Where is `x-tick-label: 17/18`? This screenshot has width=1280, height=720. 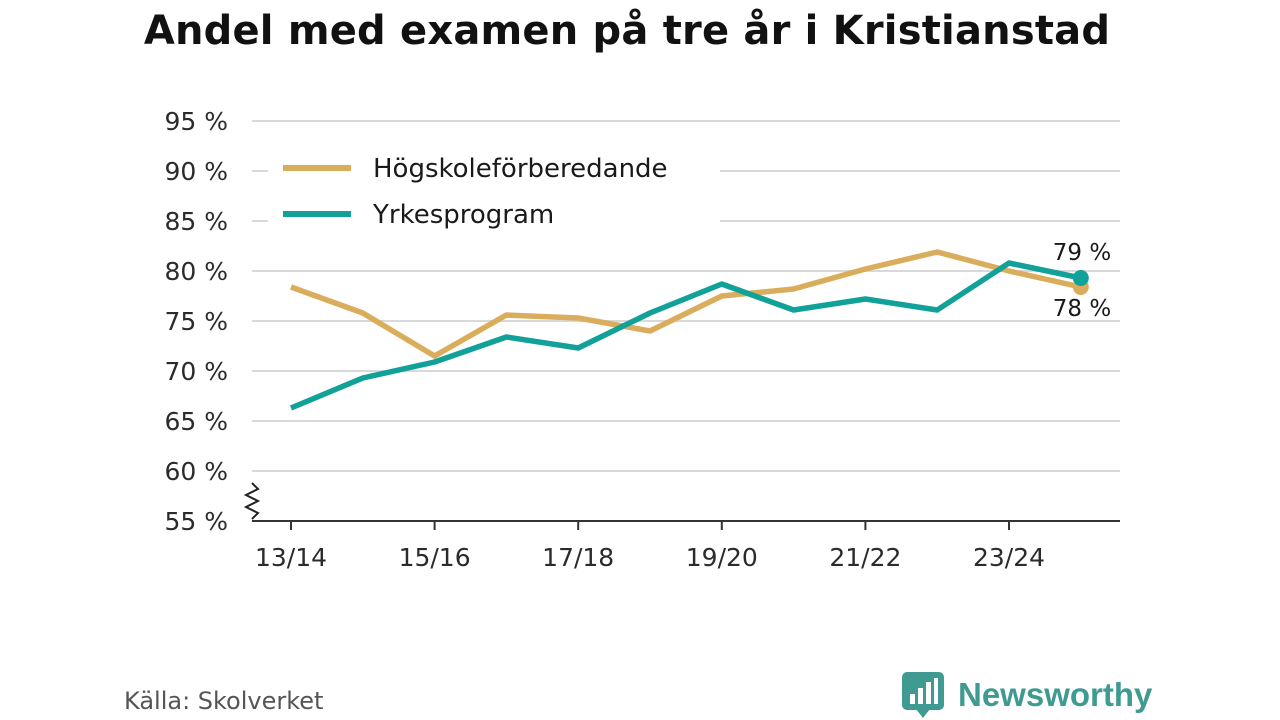
x-tick-label: 17/18 is located at coordinates (578, 557).